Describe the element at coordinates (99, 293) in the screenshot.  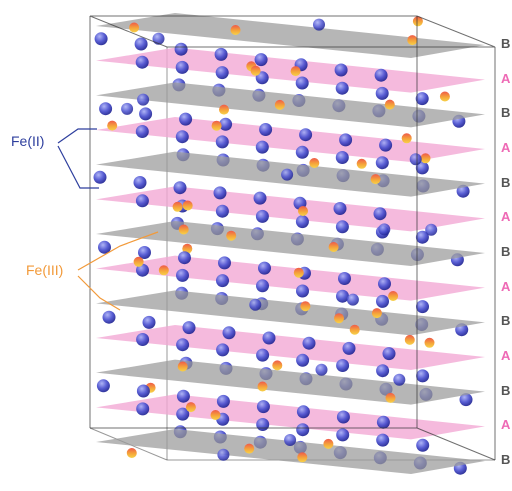
I see `fe3-leader-lower` at that location.